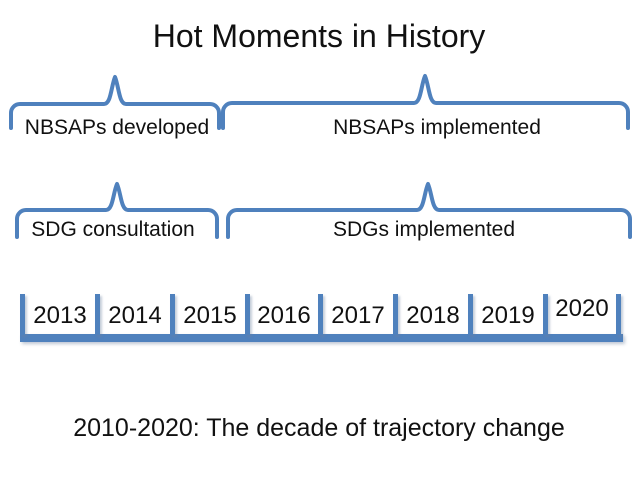 Image resolution: width=638 pixels, height=478 pixels. Describe the element at coordinates (319, 36) in the screenshot. I see `slide-title: Hot Moments in History` at that location.